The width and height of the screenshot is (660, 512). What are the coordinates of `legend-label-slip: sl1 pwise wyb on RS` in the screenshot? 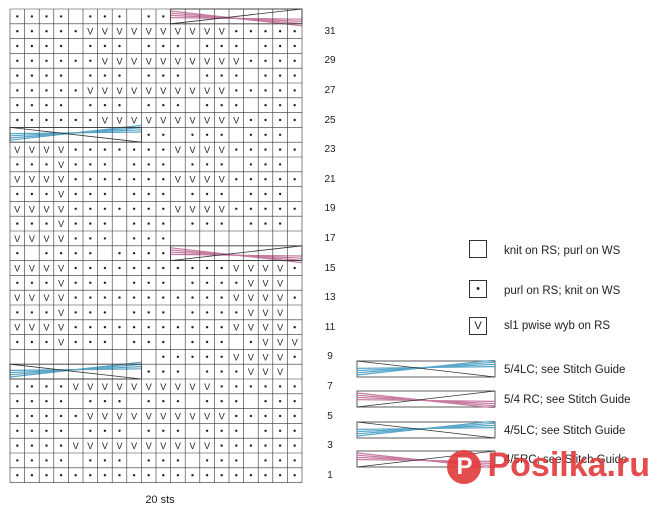 It's located at (557, 326).